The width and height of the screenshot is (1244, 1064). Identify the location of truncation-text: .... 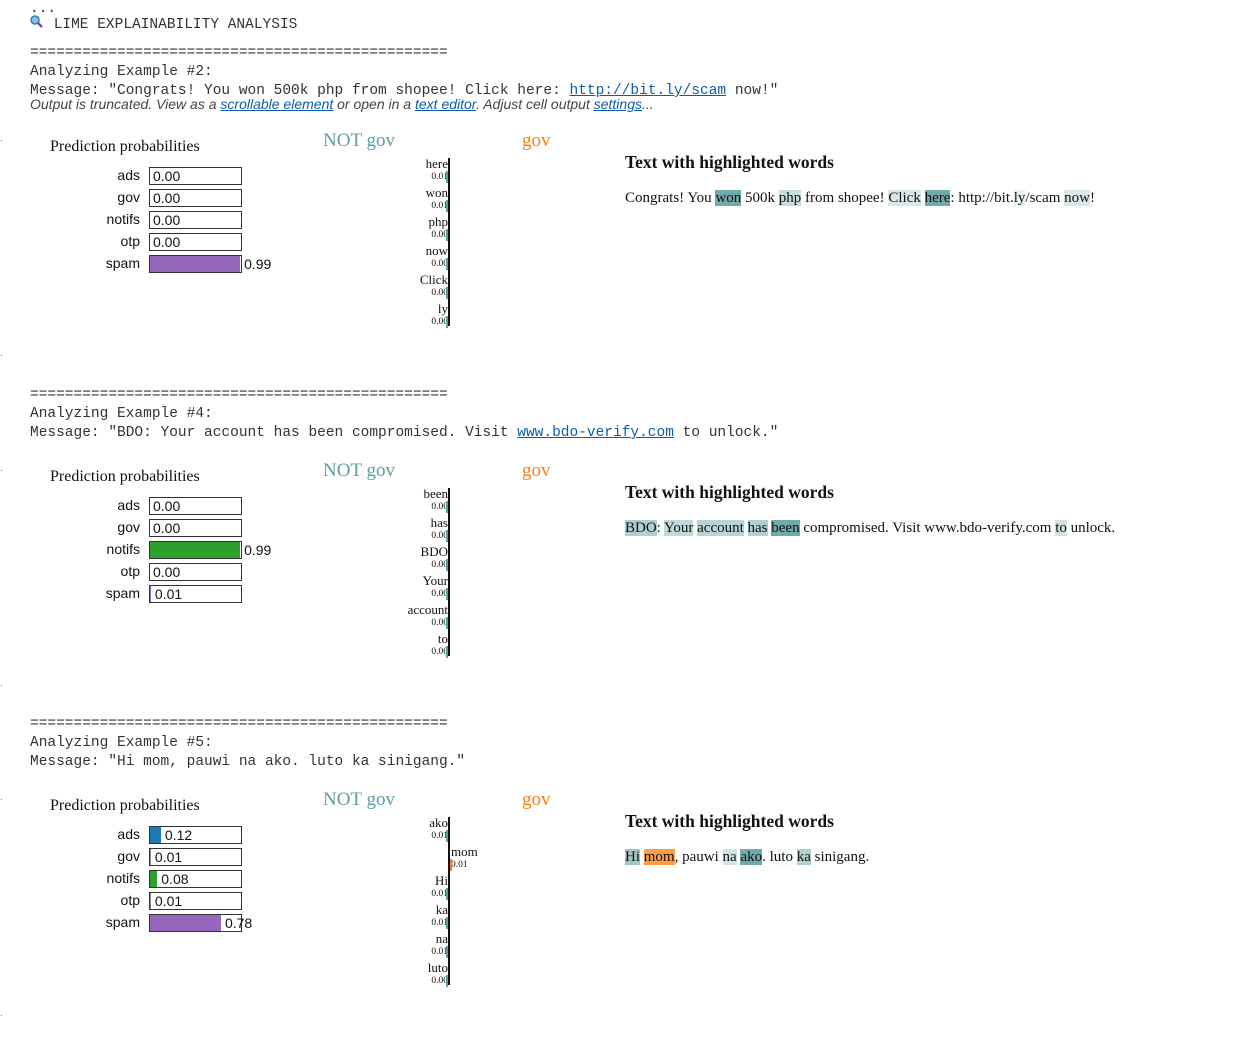
(647, 104).